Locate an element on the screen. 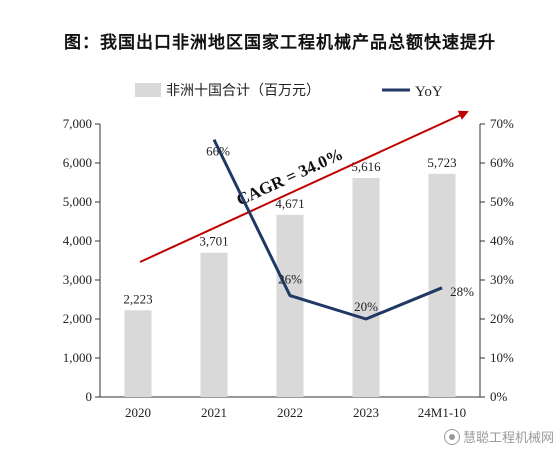 The height and width of the screenshot is (454, 560). y-right-tick-label: 40% is located at coordinates (502, 240).